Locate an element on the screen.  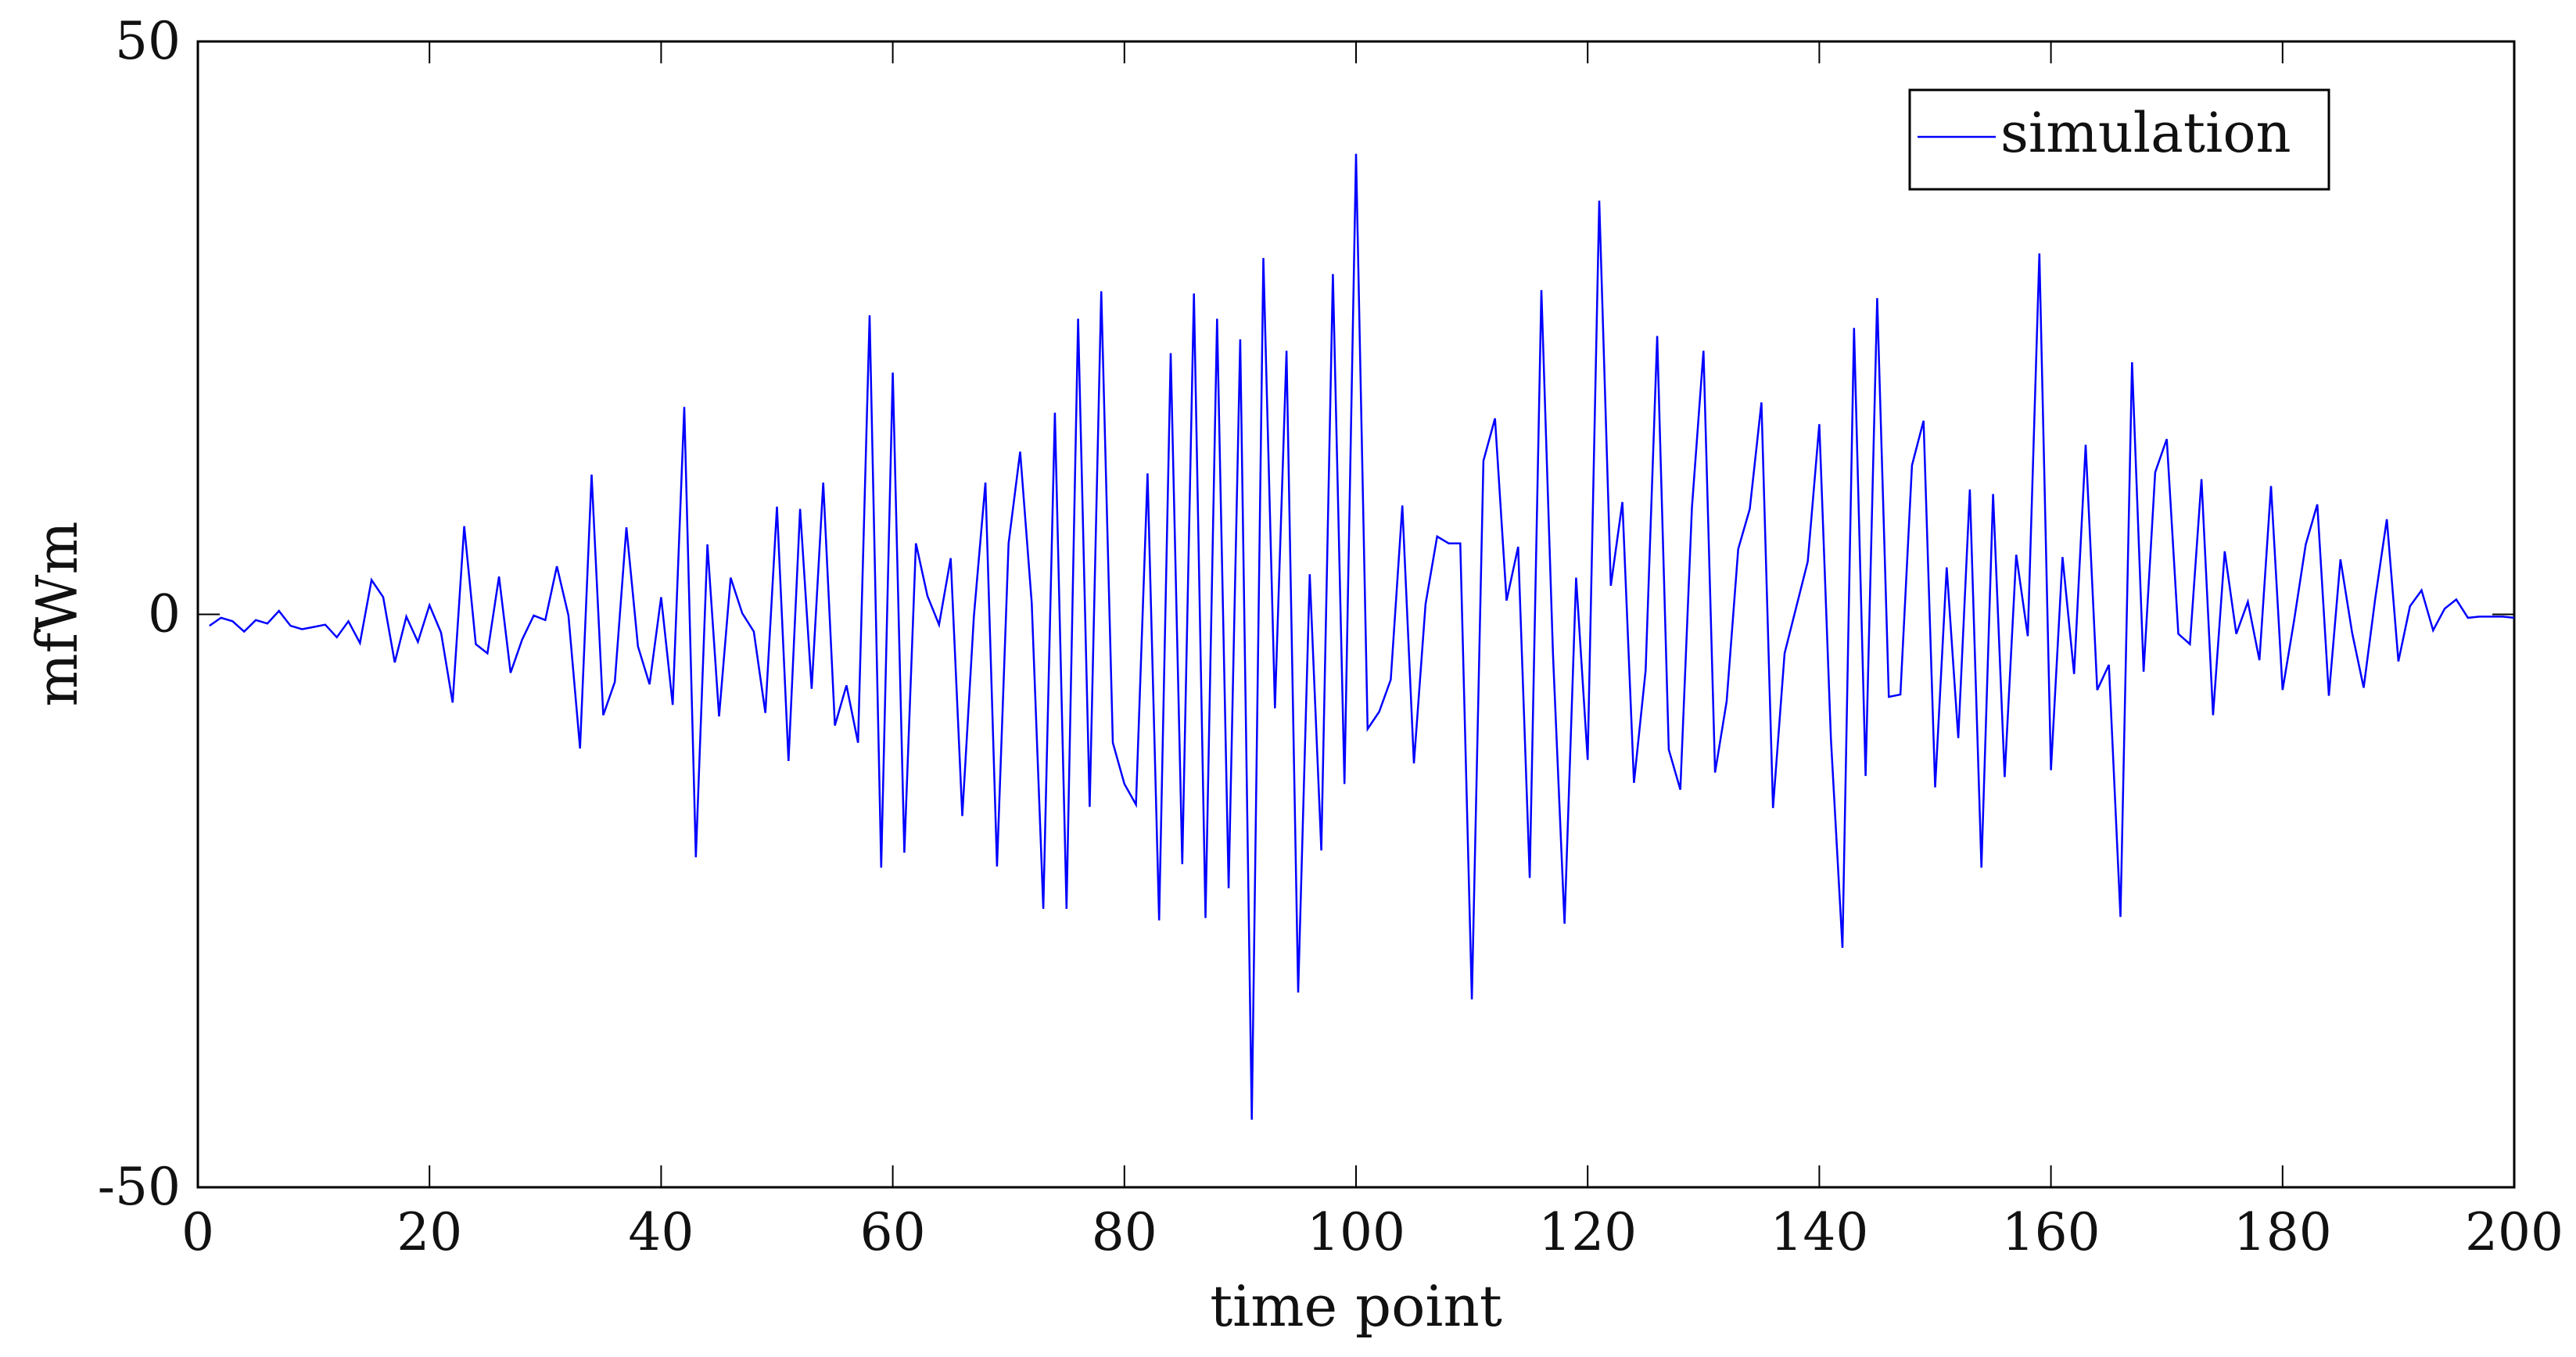
x-tick-label: 40 is located at coordinates (661, 1232).